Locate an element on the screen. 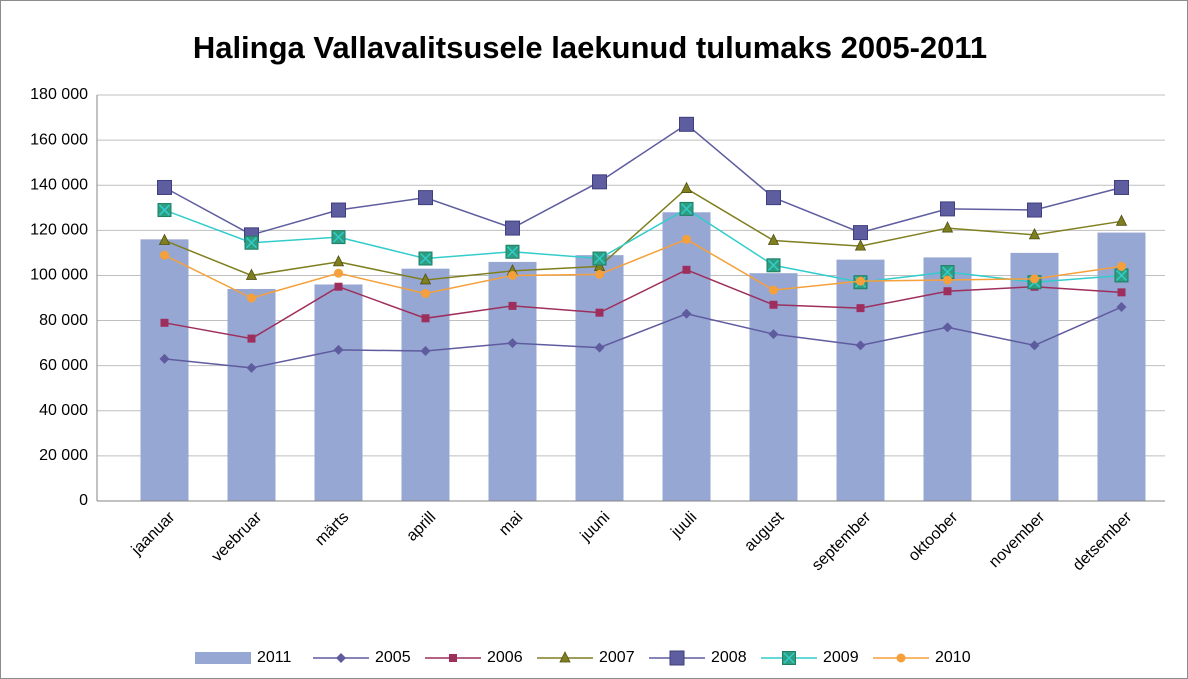  y-tick-label: 80 000 is located at coordinates (63, 320).